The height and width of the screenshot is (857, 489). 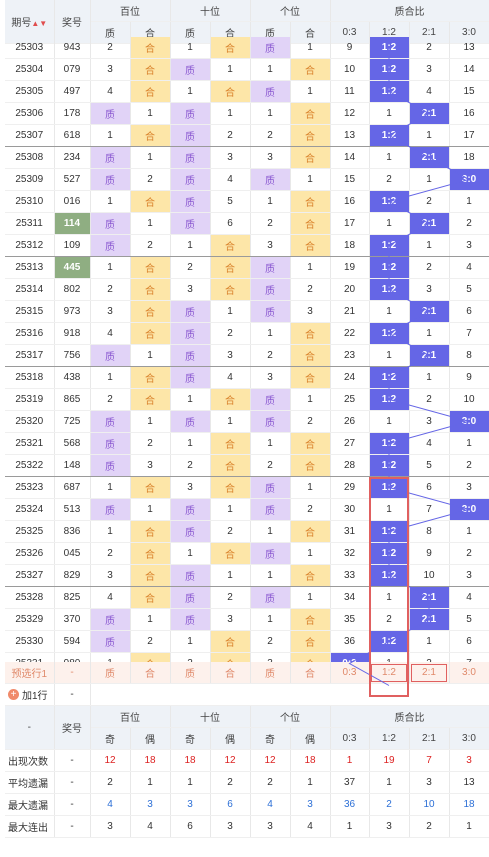 I want to click on draw-number-cell: 829, so click(x=72, y=575).